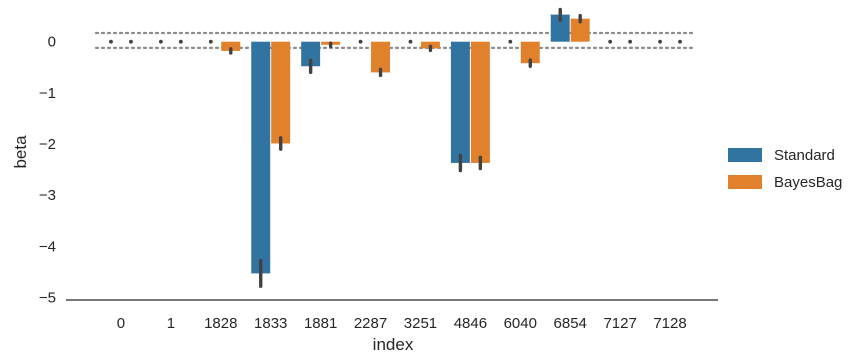 The width and height of the screenshot is (867, 360). I want to click on y-axis: 0 −1 −2 −3 −4 −5, so click(47, 170).